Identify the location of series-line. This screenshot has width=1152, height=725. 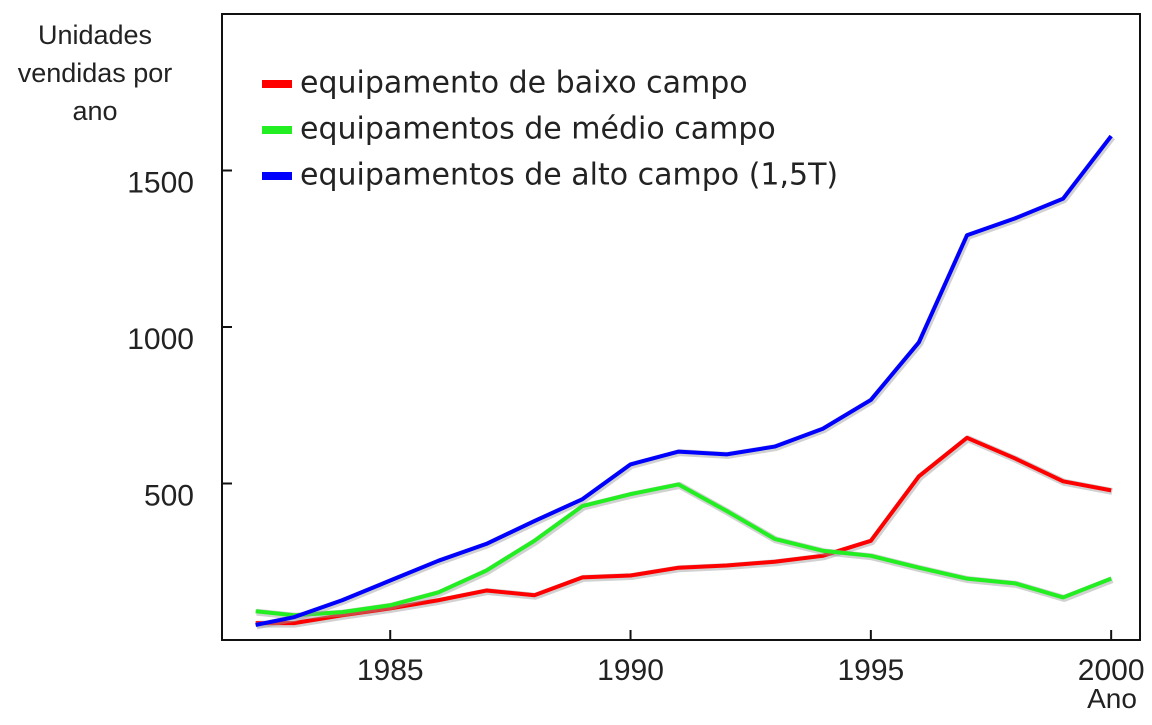
(683, 550).